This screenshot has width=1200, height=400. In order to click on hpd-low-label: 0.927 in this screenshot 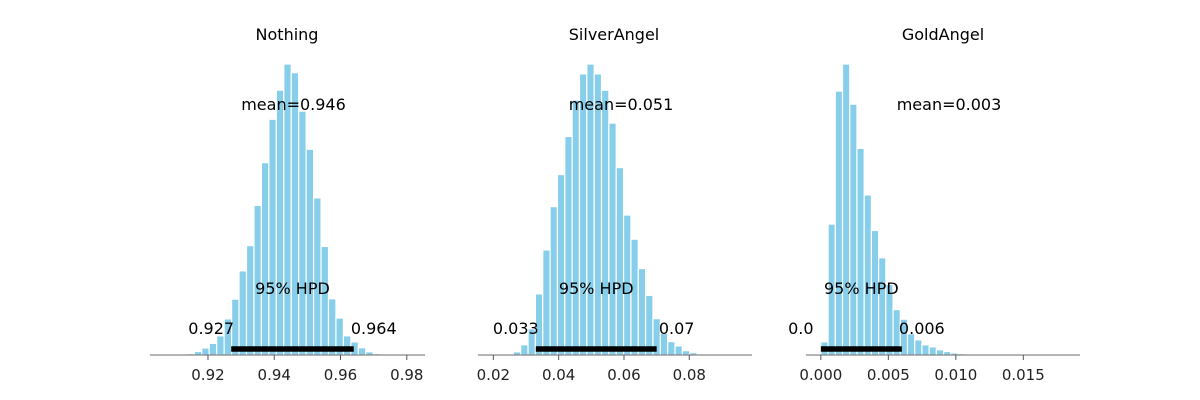, I will do `click(211, 328)`.